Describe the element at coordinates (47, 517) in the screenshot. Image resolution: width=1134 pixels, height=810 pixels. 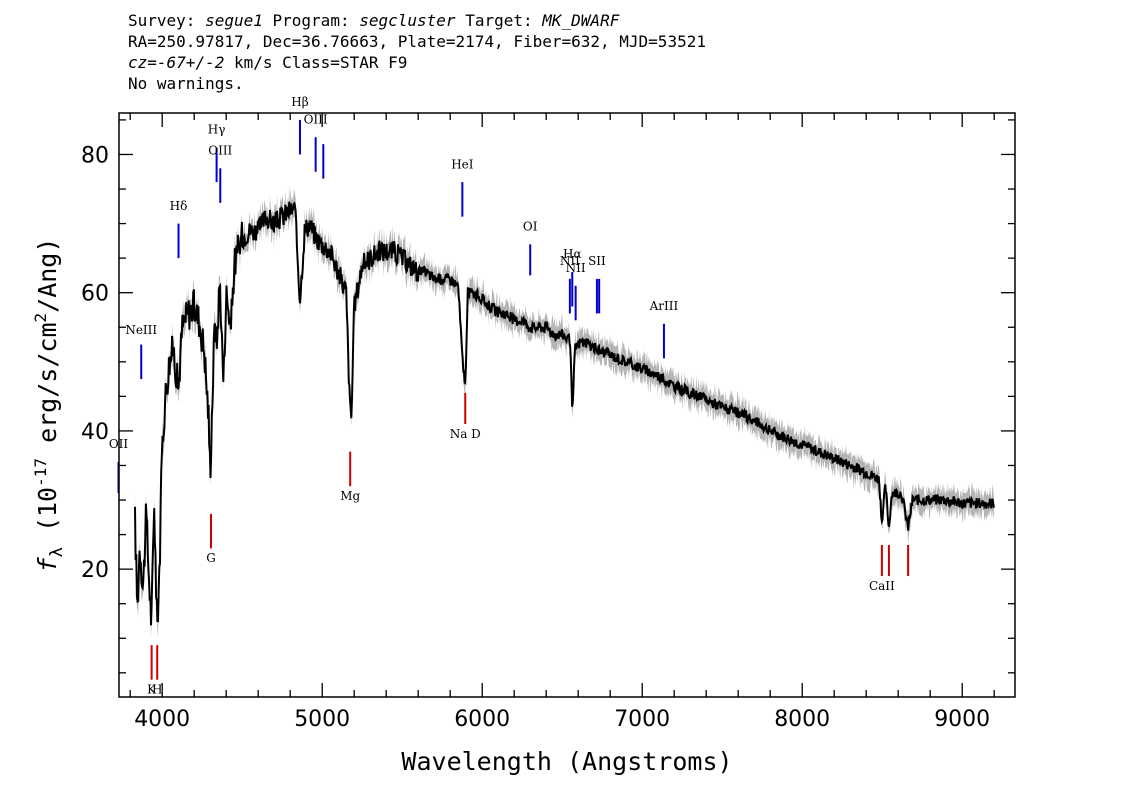
I see `y-axis-title-main: (10` at that location.